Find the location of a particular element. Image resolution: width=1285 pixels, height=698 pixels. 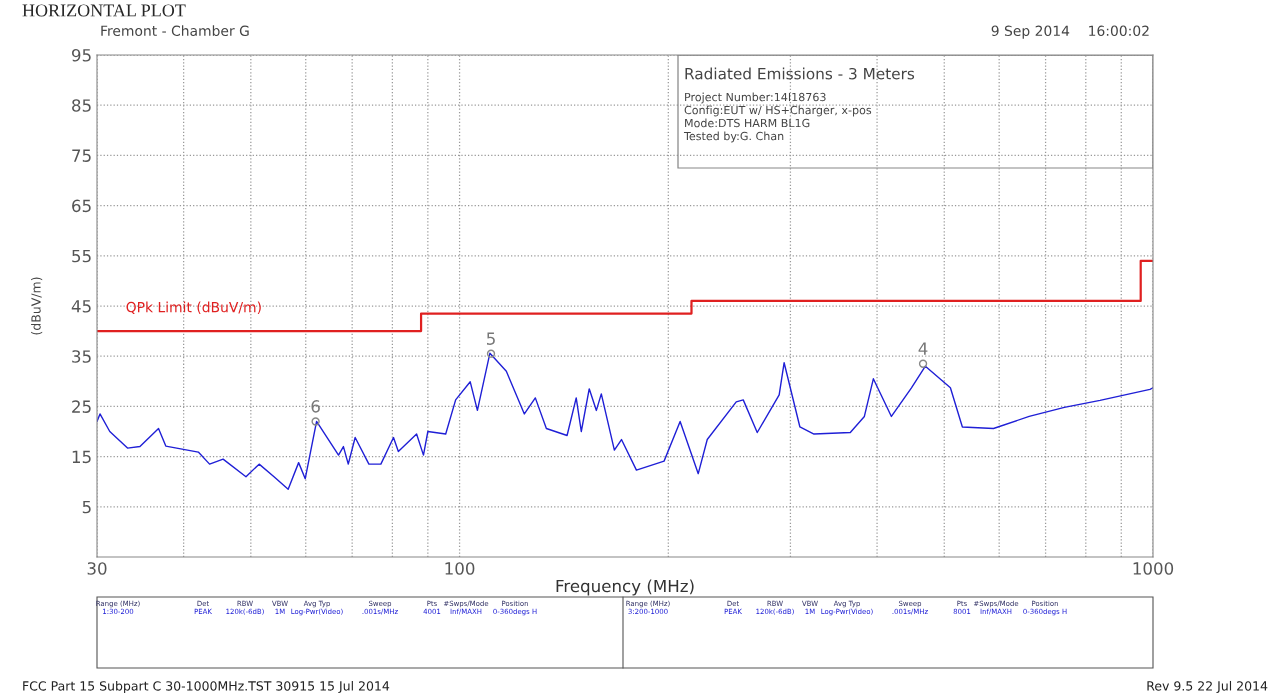

x-tick-label: 100 is located at coordinates (460, 568).